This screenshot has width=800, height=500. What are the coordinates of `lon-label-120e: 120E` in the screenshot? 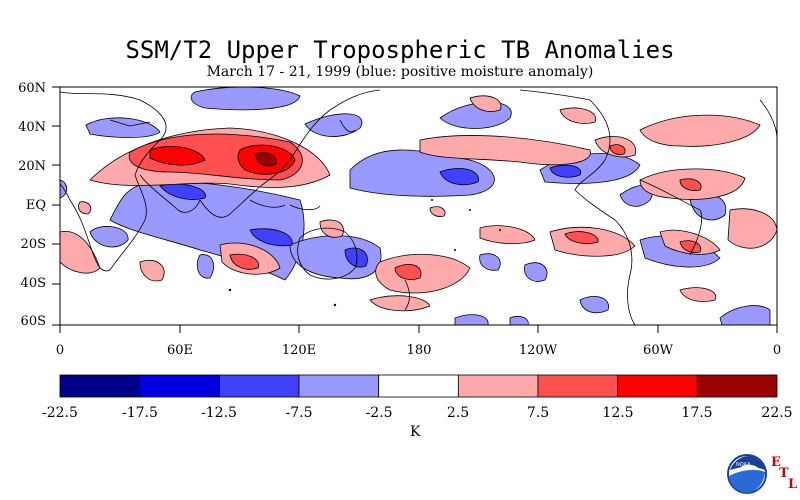 It's located at (299, 350).